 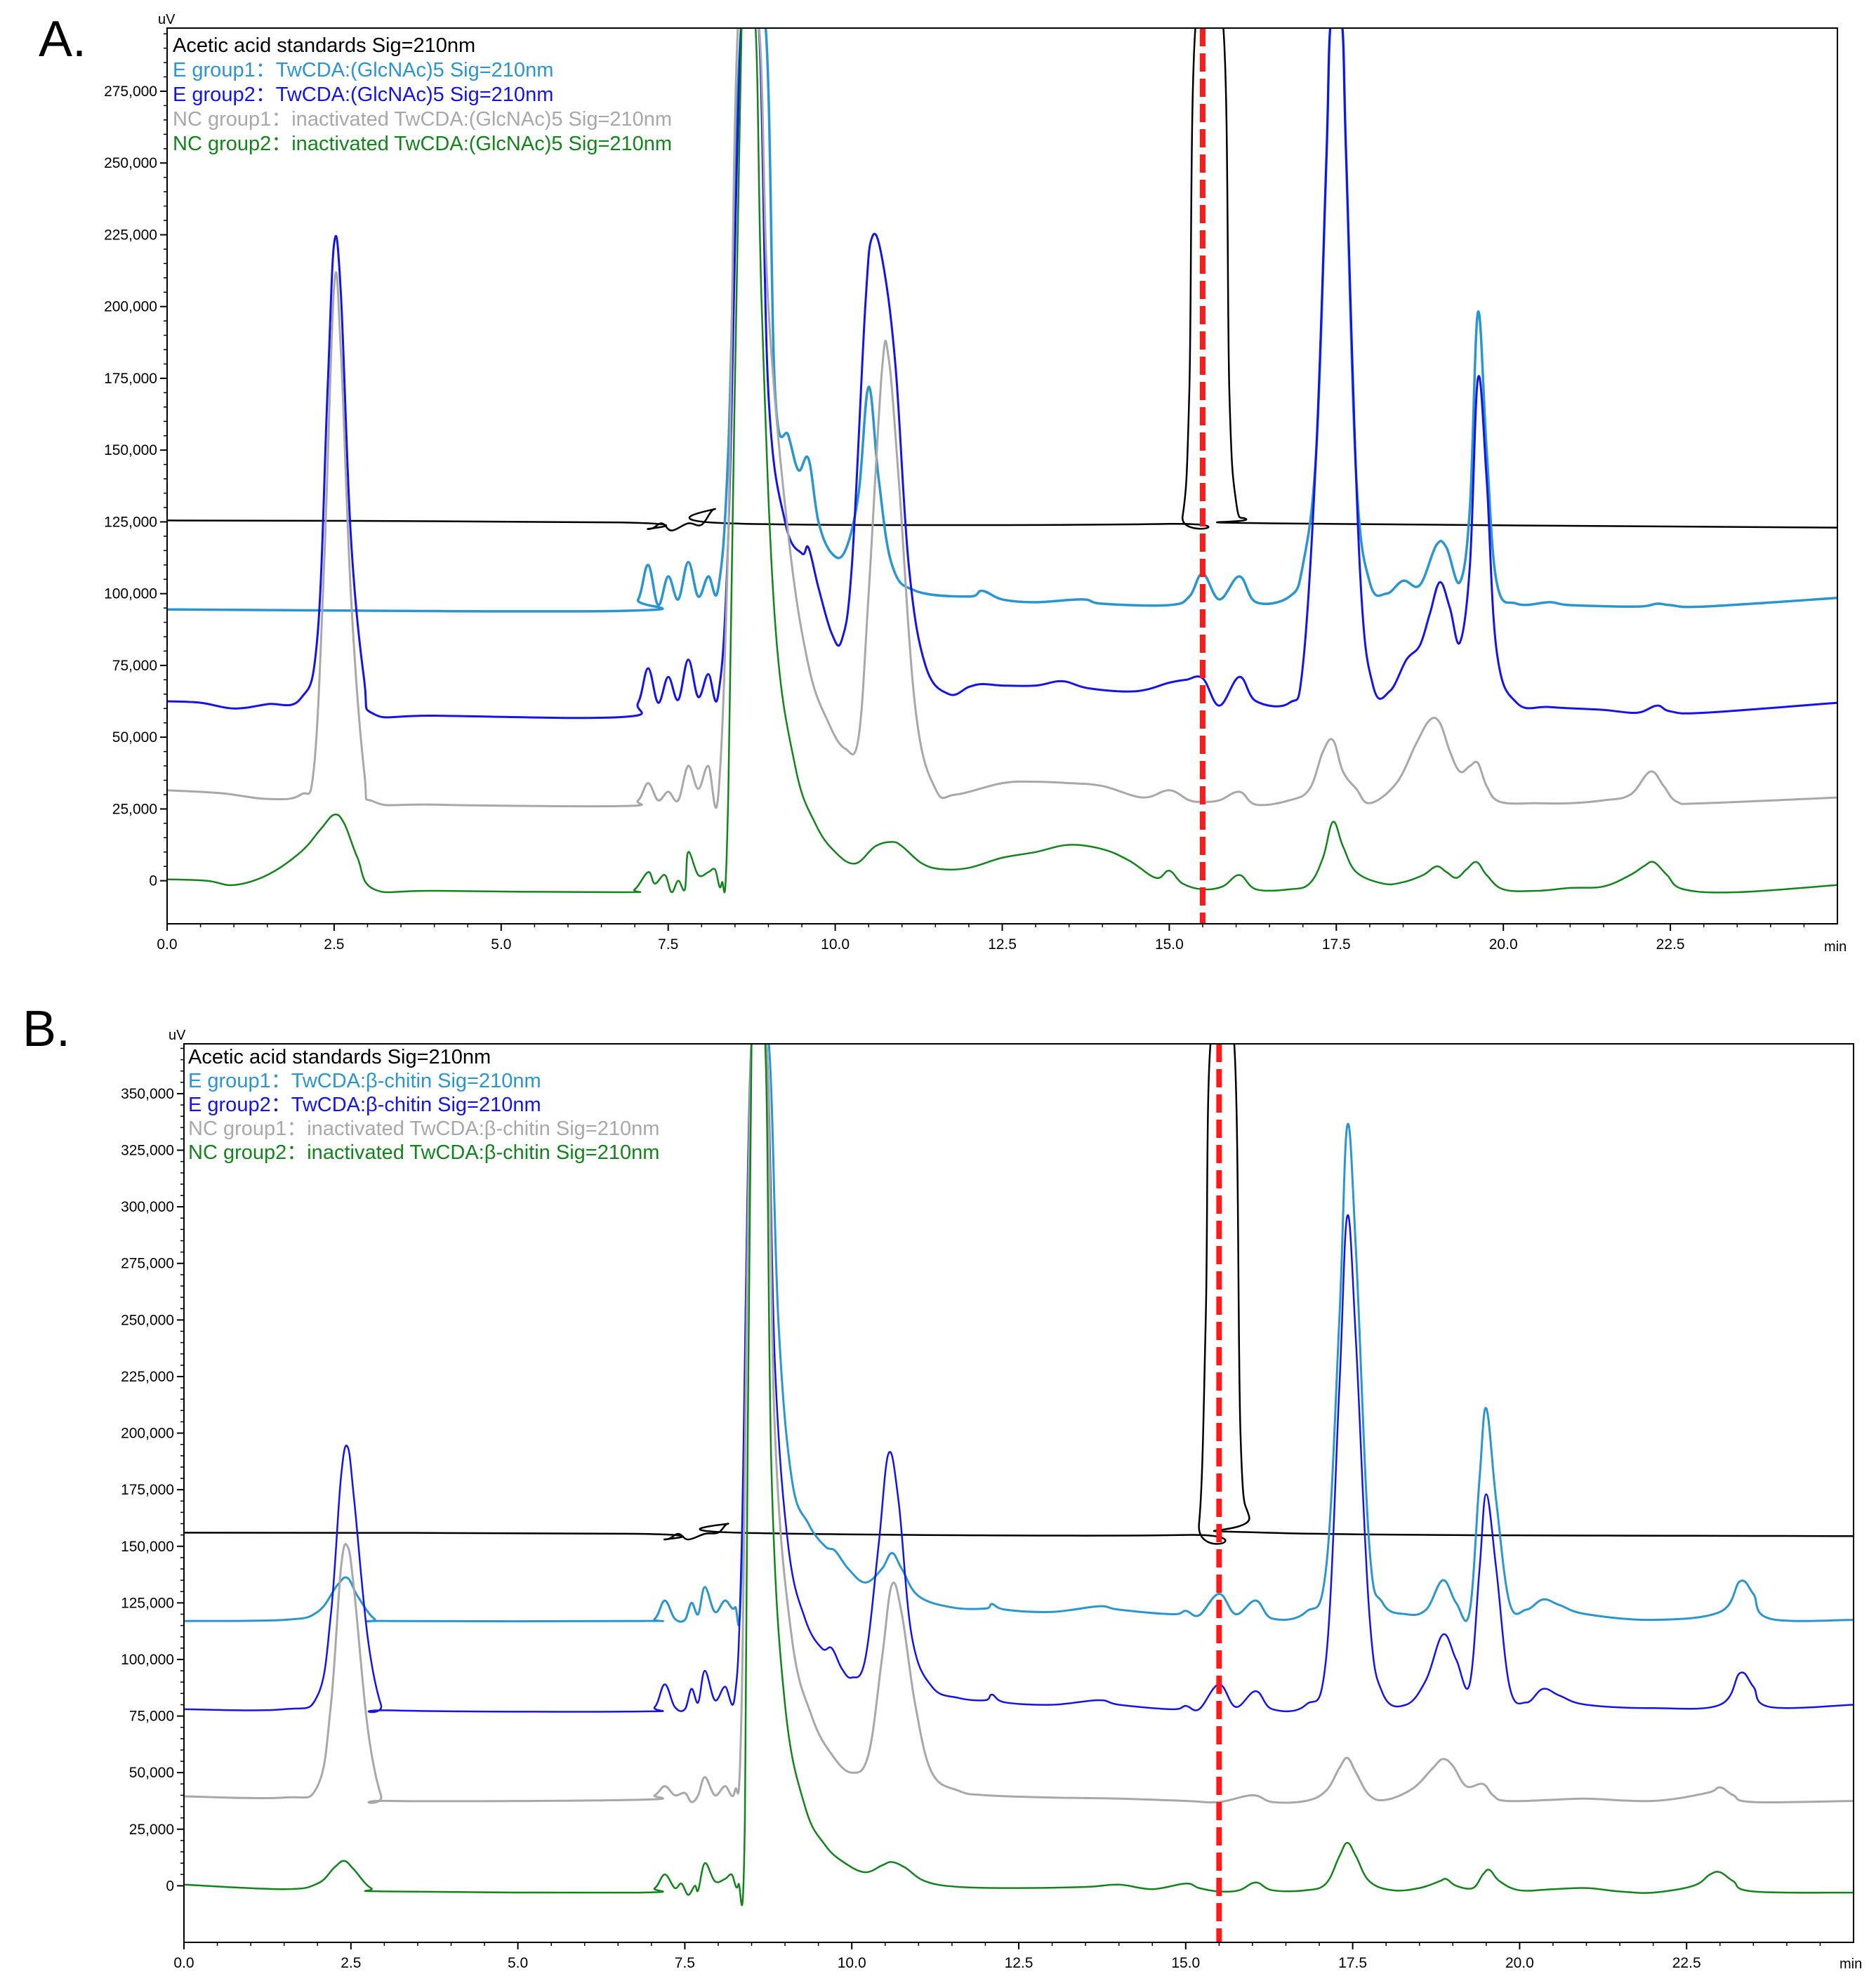 What do you see at coordinates (501, 945) in the screenshot?
I see `panel-a-x-tick-label: 5.0` at bounding box center [501, 945].